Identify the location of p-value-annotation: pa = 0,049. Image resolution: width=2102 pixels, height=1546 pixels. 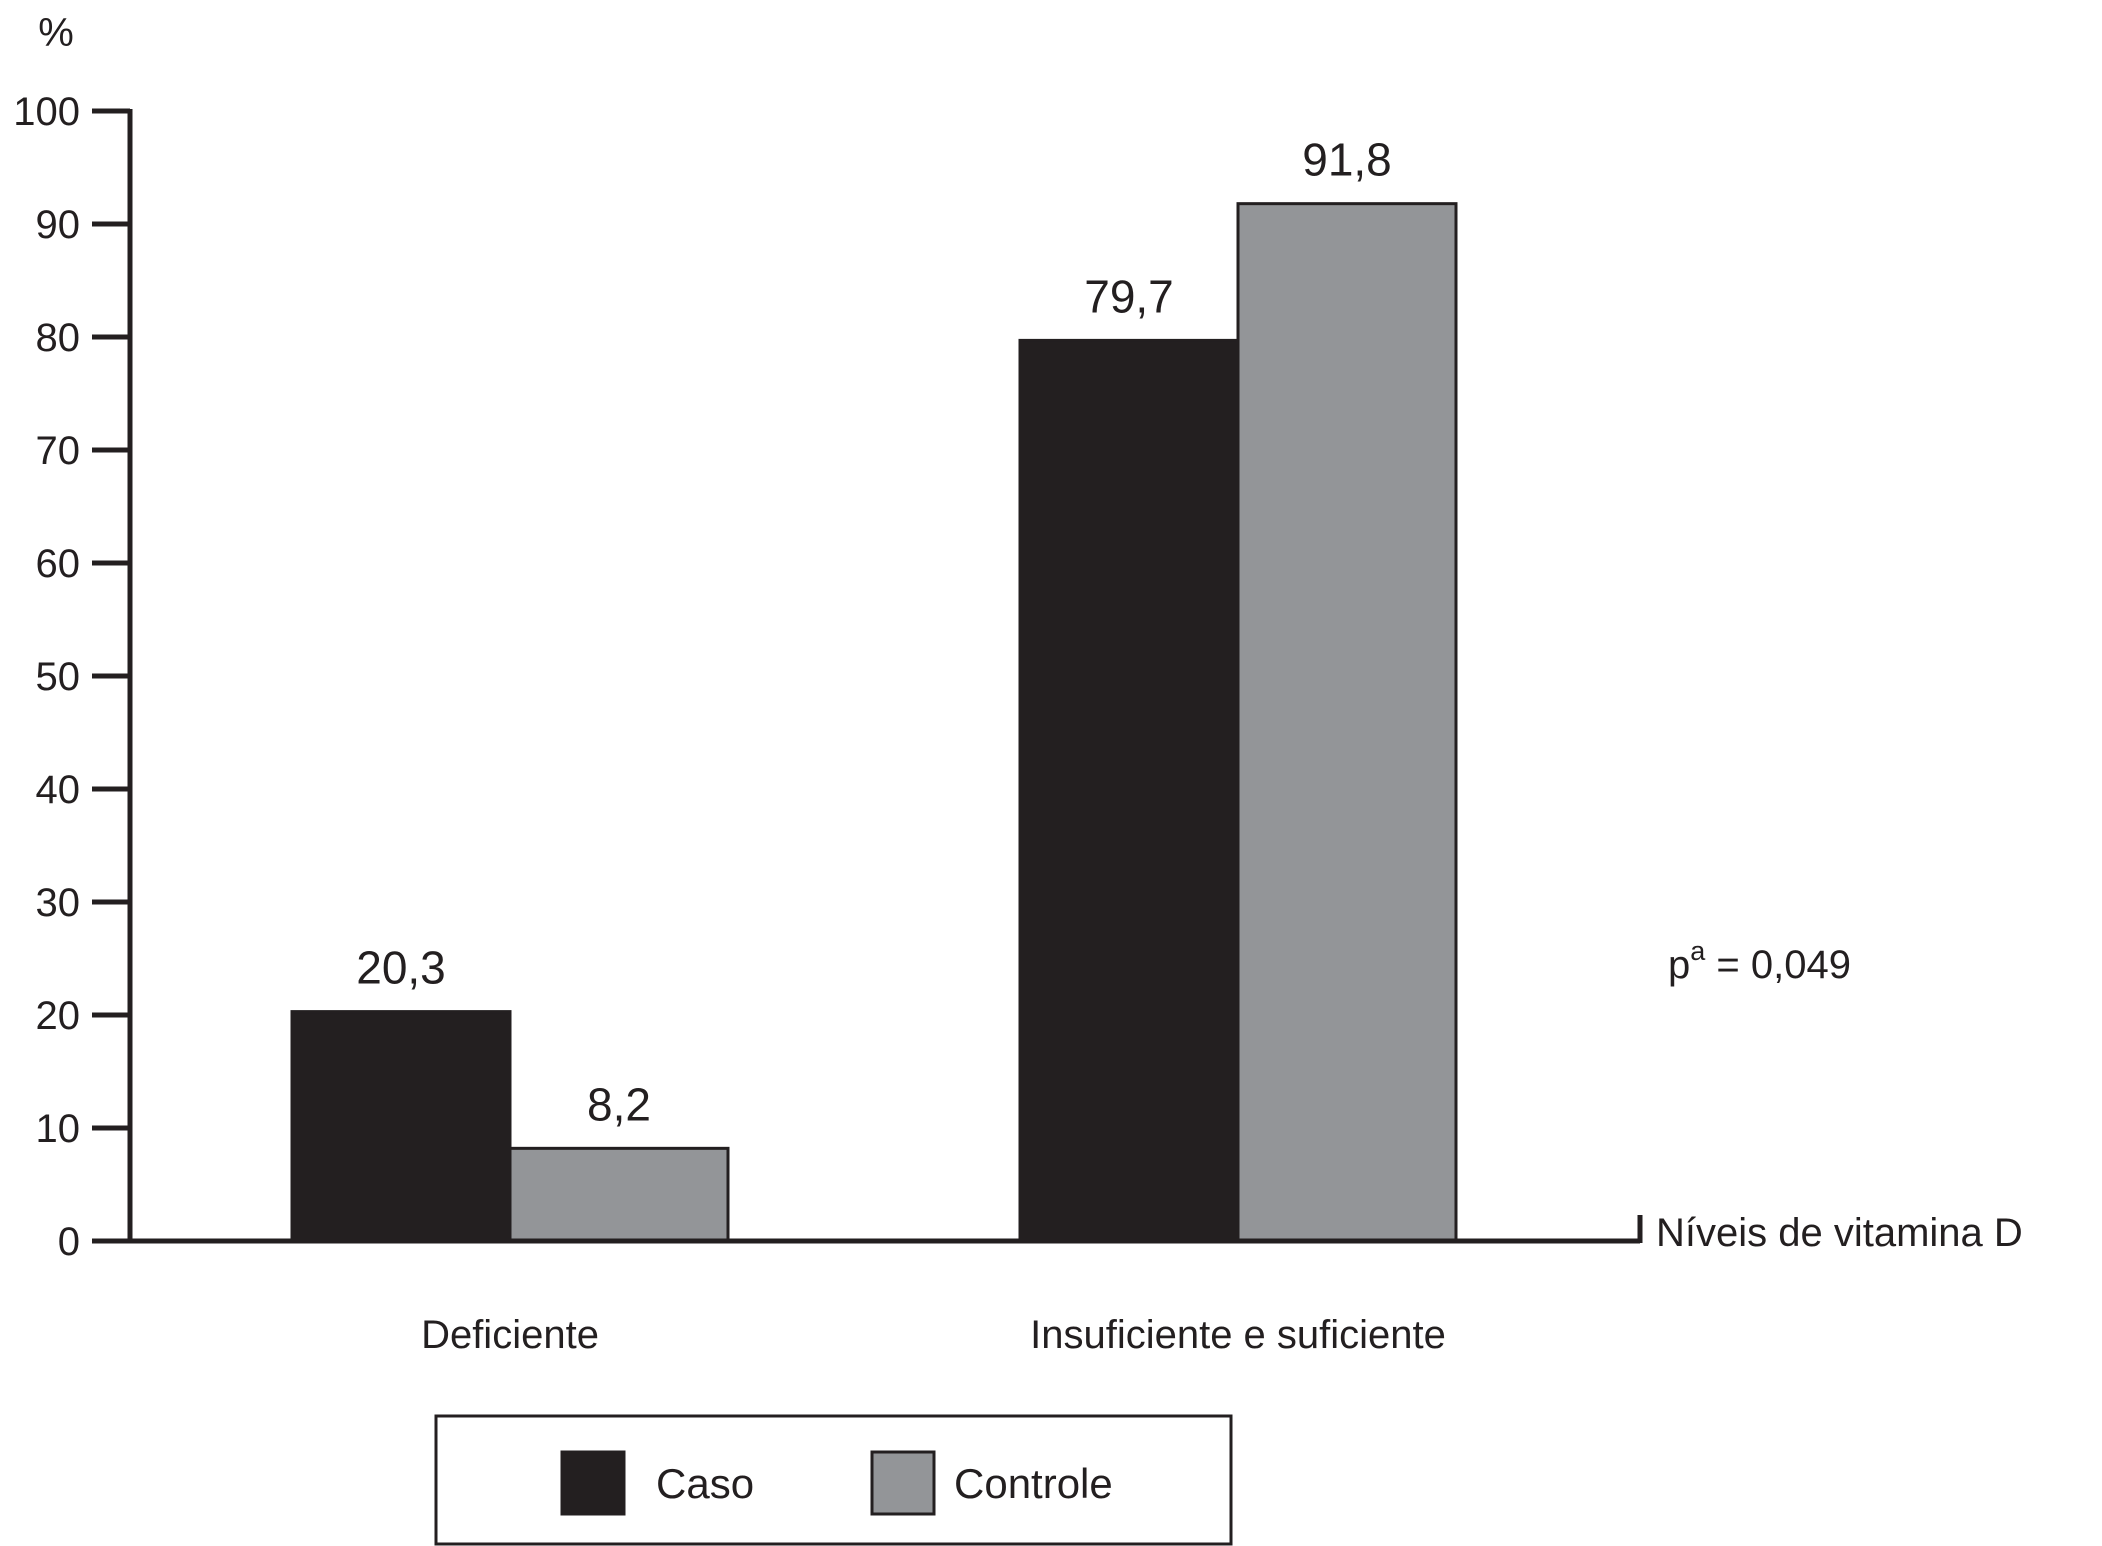
(1759, 961).